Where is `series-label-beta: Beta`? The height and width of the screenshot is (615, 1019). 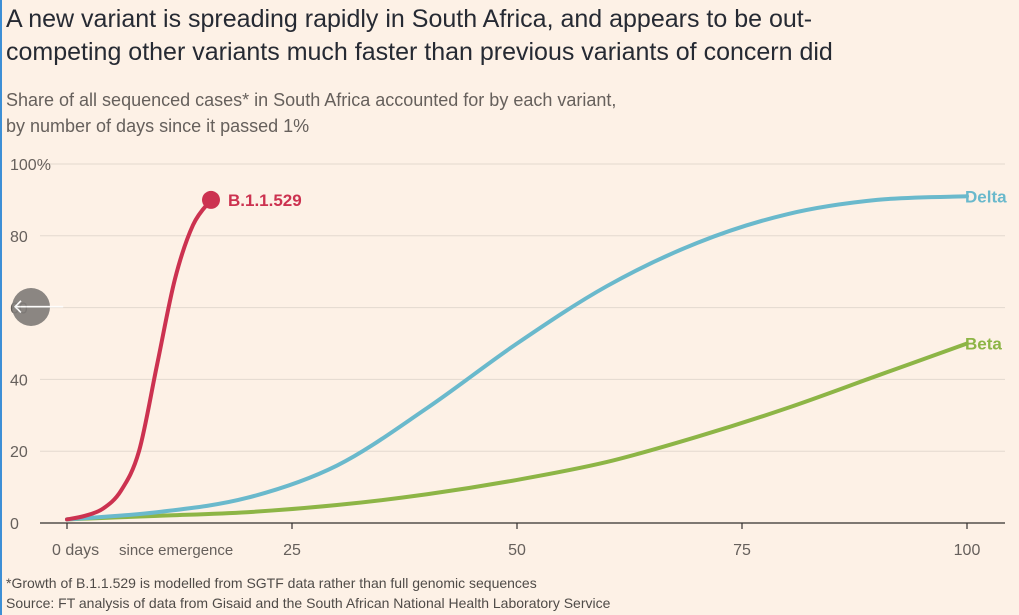 series-label-beta: Beta is located at coordinates (983, 344).